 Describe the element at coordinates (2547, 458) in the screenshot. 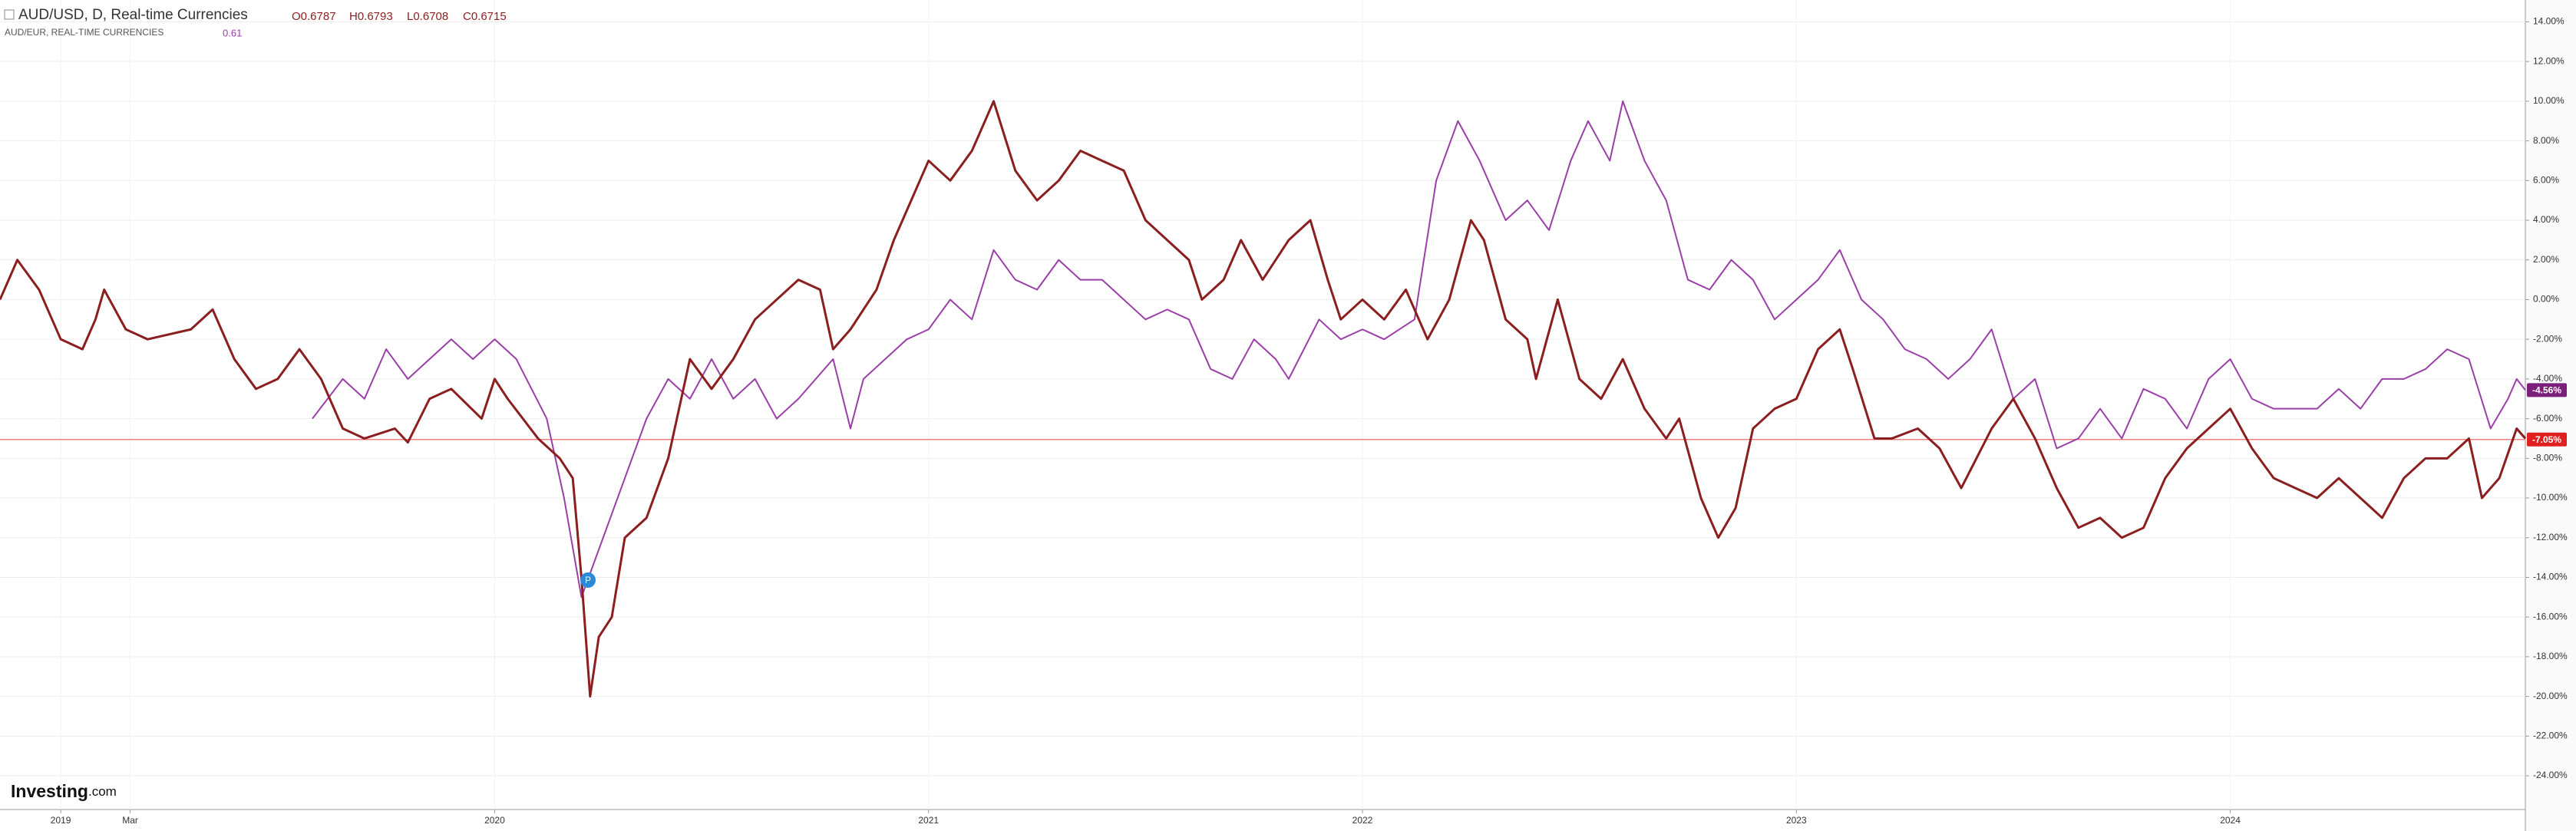

I see `y-tick-label: -8.00%` at that location.